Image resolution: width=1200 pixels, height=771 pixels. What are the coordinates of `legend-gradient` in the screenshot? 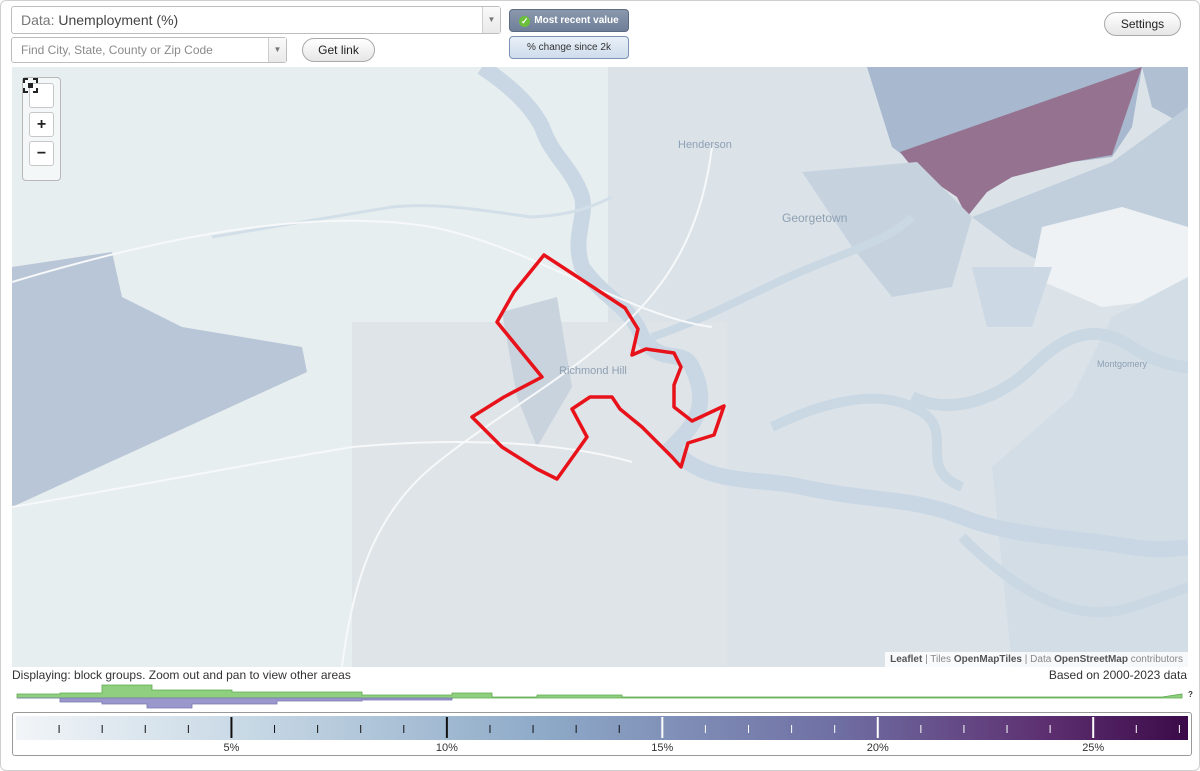 It's located at (602, 728).